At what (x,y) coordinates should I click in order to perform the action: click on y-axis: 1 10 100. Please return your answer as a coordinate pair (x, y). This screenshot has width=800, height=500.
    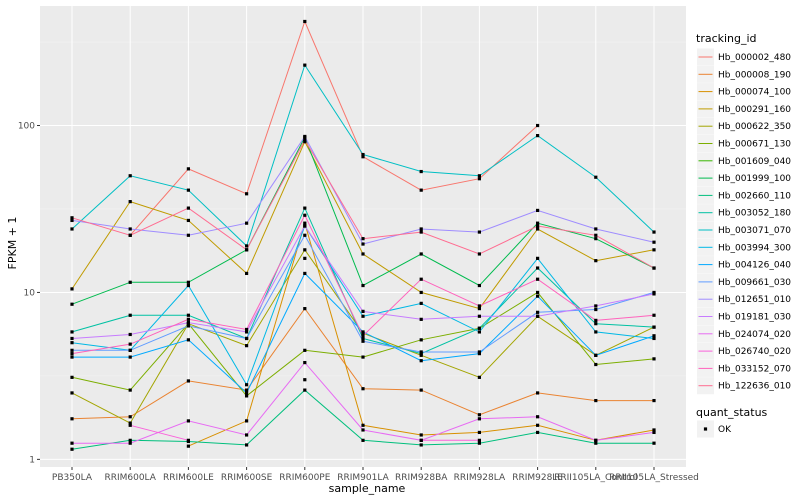
    Looking at the image, I should click on (29, 293).